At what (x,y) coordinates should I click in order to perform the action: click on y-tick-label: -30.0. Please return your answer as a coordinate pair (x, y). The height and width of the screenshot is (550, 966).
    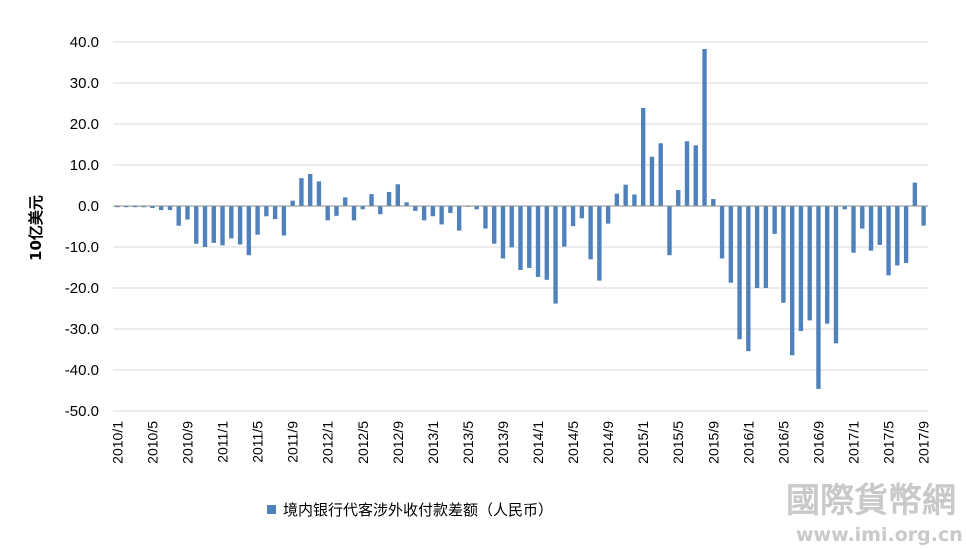
    Looking at the image, I should click on (82, 329).